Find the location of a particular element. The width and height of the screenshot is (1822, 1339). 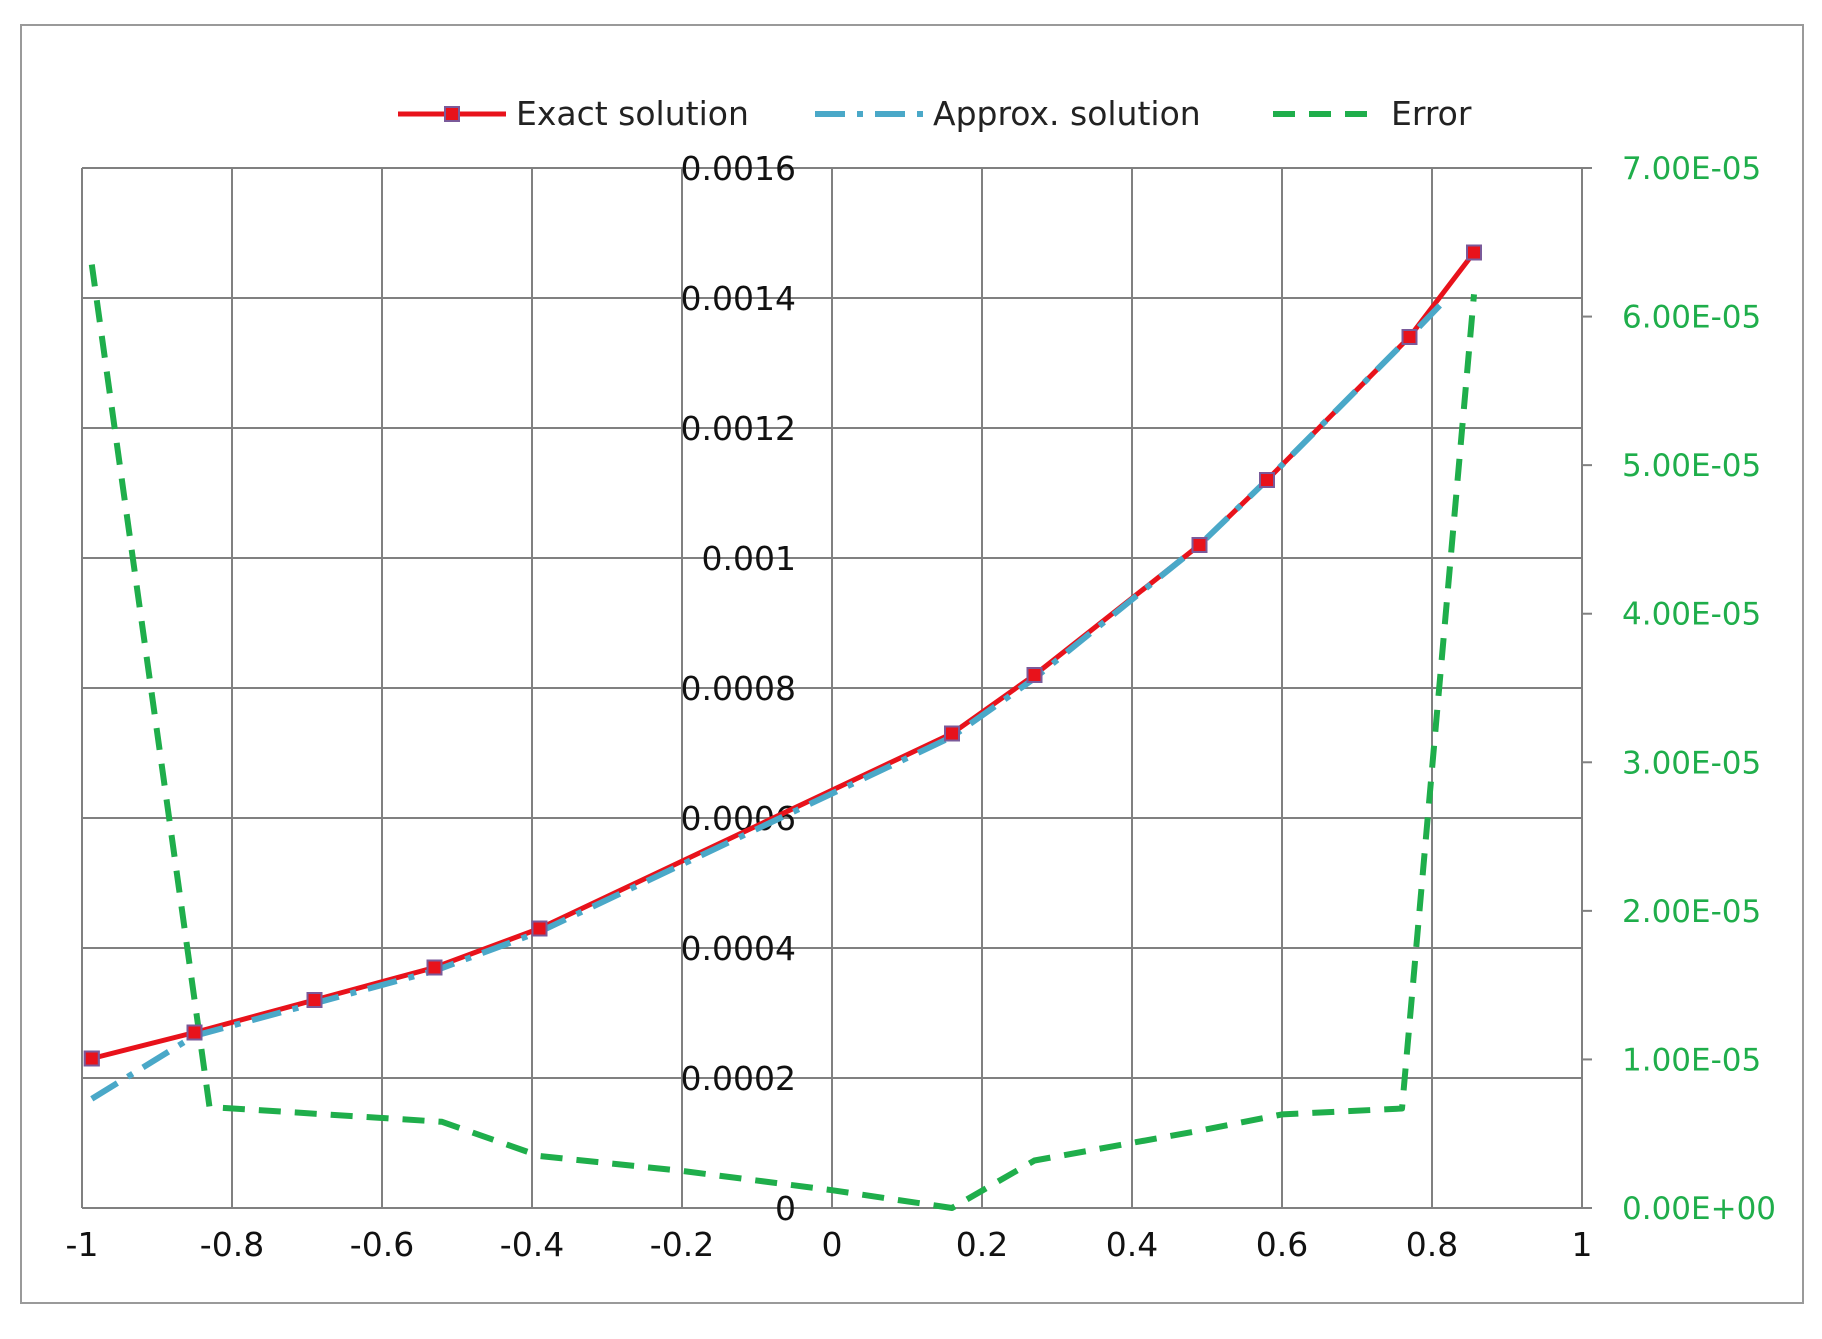

y2-tick-label: 5.00E-05 is located at coordinates (1691, 466).